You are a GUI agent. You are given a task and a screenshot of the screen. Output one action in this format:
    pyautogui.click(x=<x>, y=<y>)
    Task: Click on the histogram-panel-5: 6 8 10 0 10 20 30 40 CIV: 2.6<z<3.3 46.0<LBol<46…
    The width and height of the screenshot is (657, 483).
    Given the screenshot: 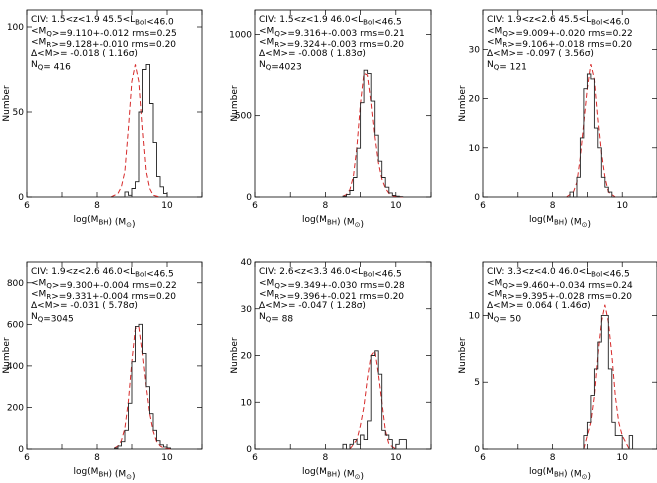 What is the action you would take?
    pyautogui.click(x=331, y=370)
    